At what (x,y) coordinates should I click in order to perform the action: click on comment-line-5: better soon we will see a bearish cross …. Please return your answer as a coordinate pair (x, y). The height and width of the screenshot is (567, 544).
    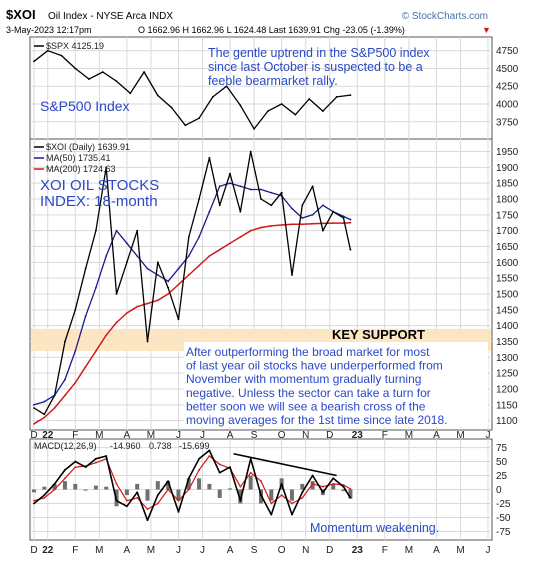
    Looking at the image, I should click on (306, 406).